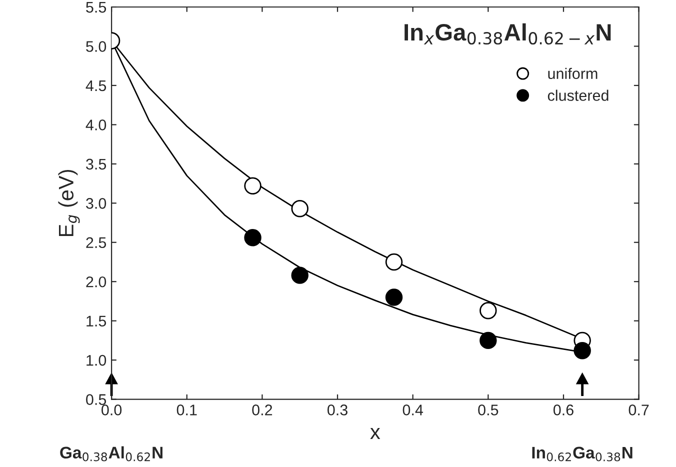 The image size is (676, 467). What do you see at coordinates (488, 410) in the screenshot?
I see `x-tick-label: 0.5` at bounding box center [488, 410].